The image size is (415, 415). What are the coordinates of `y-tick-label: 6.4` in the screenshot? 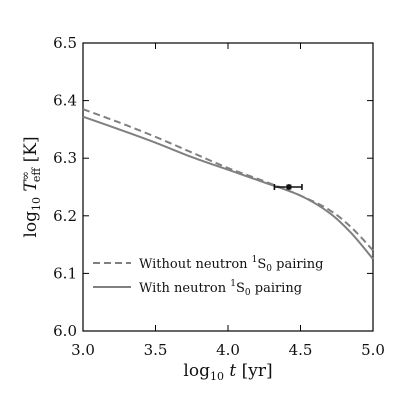 It's located at (65, 101).